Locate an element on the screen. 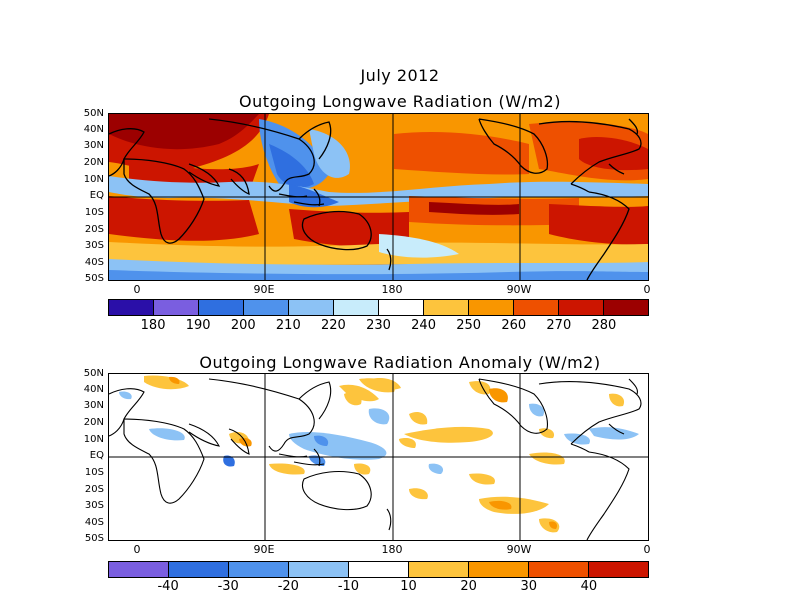  colorbar-tick-label: 220 is located at coordinates (333, 325).